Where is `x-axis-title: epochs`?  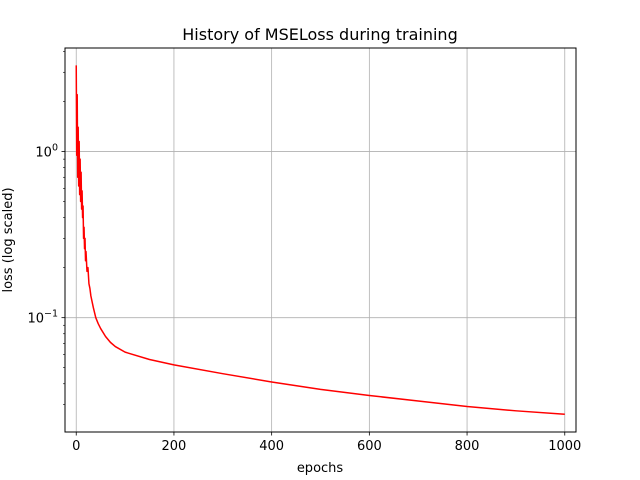 x-axis-title: epochs is located at coordinates (320, 468).